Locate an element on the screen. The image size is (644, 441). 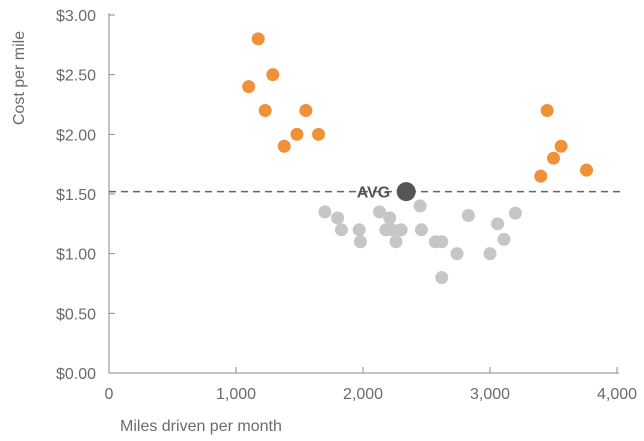
x-tick-label: 2,000 is located at coordinates (363, 394).